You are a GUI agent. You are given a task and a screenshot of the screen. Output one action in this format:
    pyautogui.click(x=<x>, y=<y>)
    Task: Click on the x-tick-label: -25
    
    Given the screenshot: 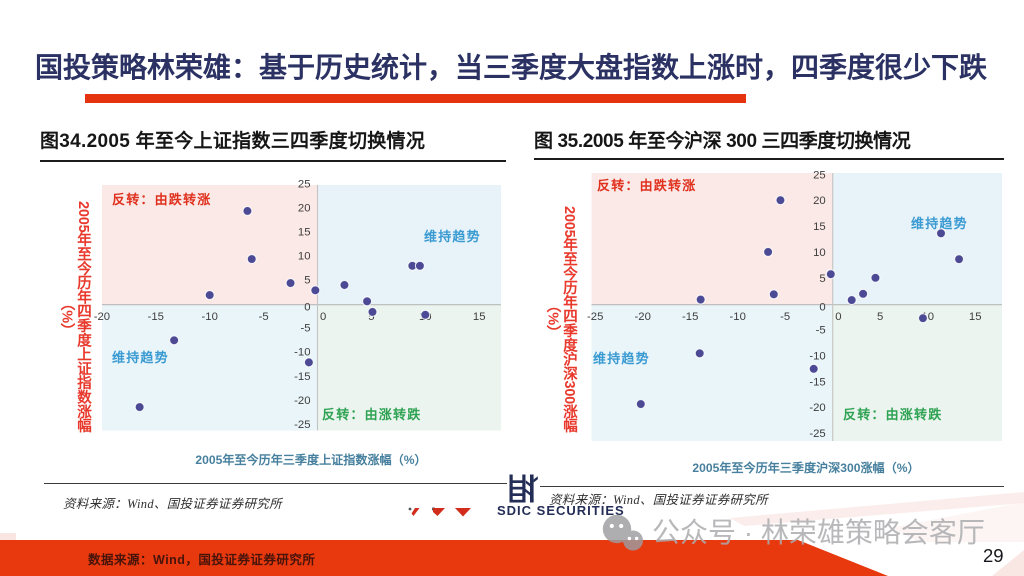 What is the action you would take?
    pyautogui.click(x=595, y=317)
    